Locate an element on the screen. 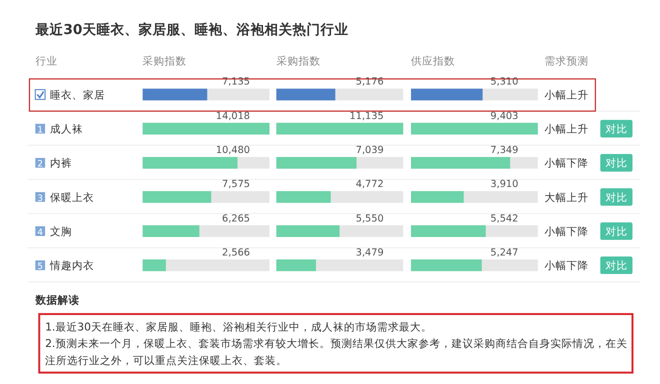  text: 5 is located at coordinates (40, 267).